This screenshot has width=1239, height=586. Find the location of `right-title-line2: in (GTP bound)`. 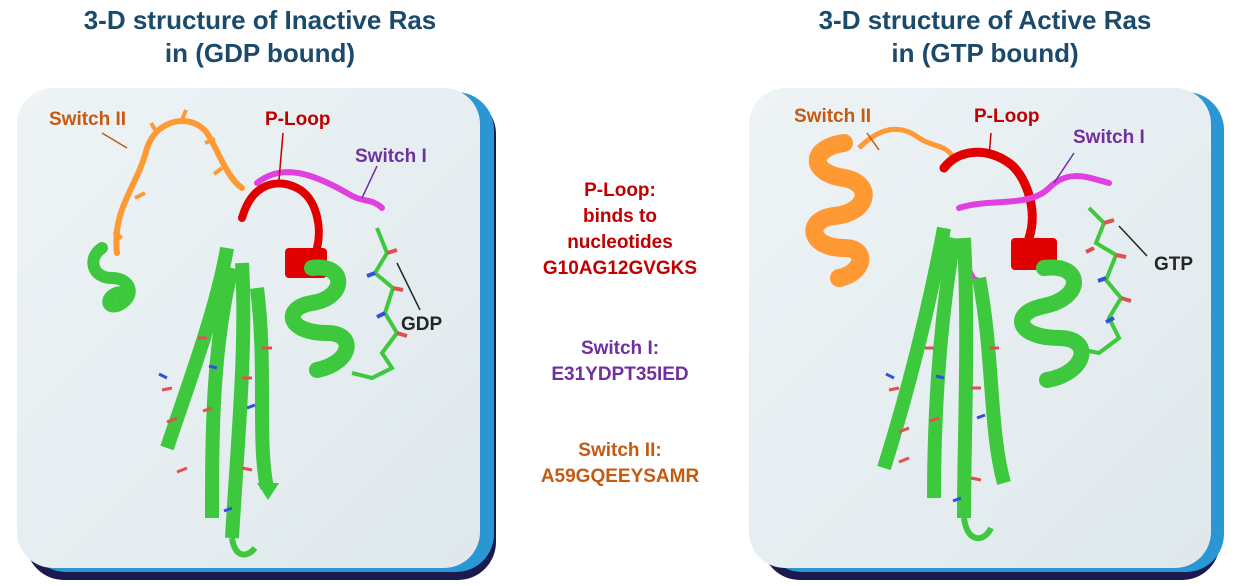

right-title-line2: in (GTP bound) is located at coordinates (985, 53).